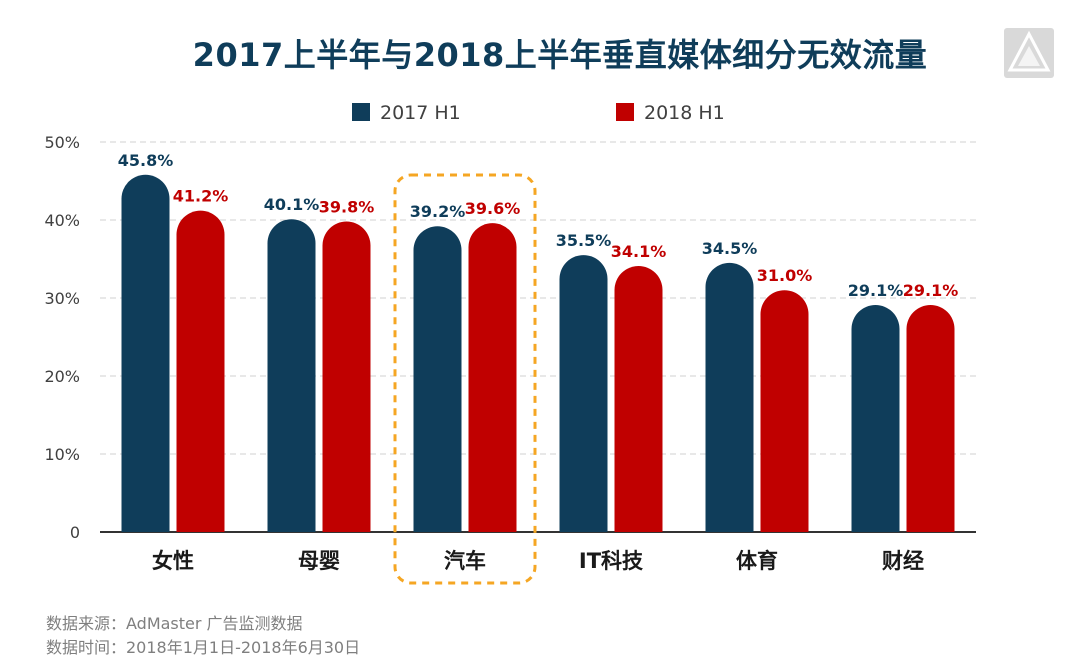 The image size is (1080, 666). What do you see at coordinates (75, 532) in the screenshot?
I see `y-tick-label: 0` at bounding box center [75, 532].